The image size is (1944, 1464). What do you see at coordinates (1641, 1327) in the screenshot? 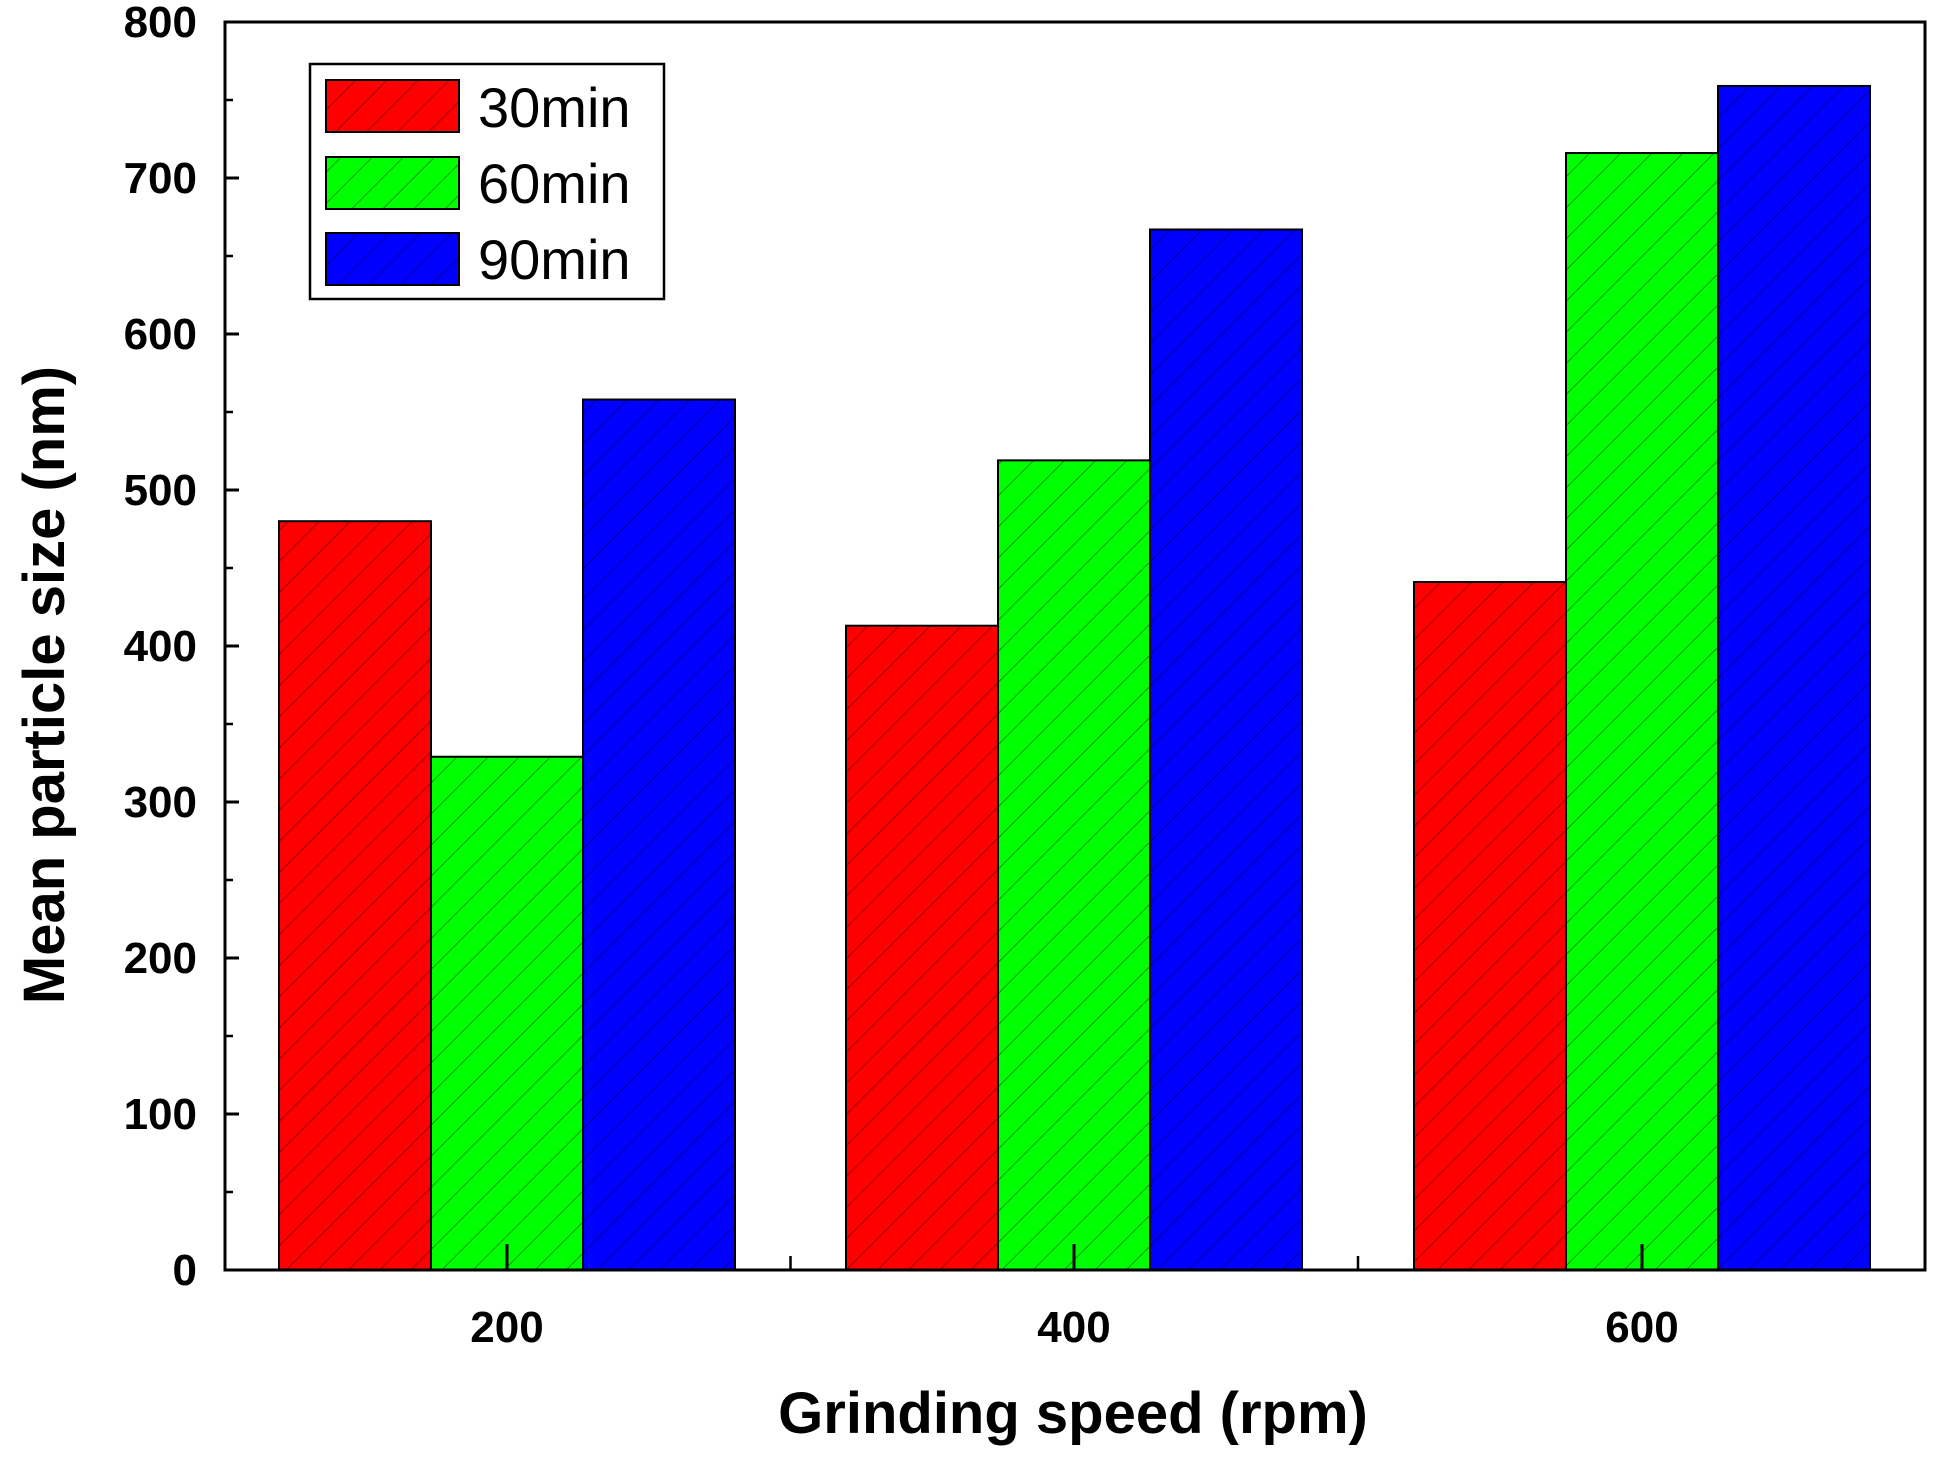
I see `x-tick-label-600: 600` at bounding box center [1641, 1327].